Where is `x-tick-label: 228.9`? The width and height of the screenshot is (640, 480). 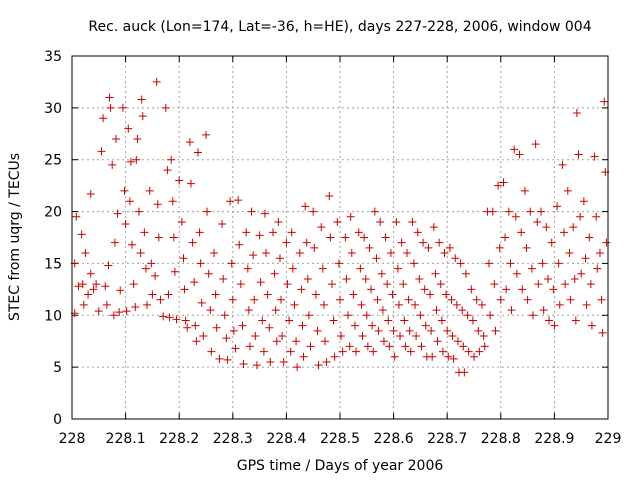
x-tick-label: 228.9 is located at coordinates (554, 439).